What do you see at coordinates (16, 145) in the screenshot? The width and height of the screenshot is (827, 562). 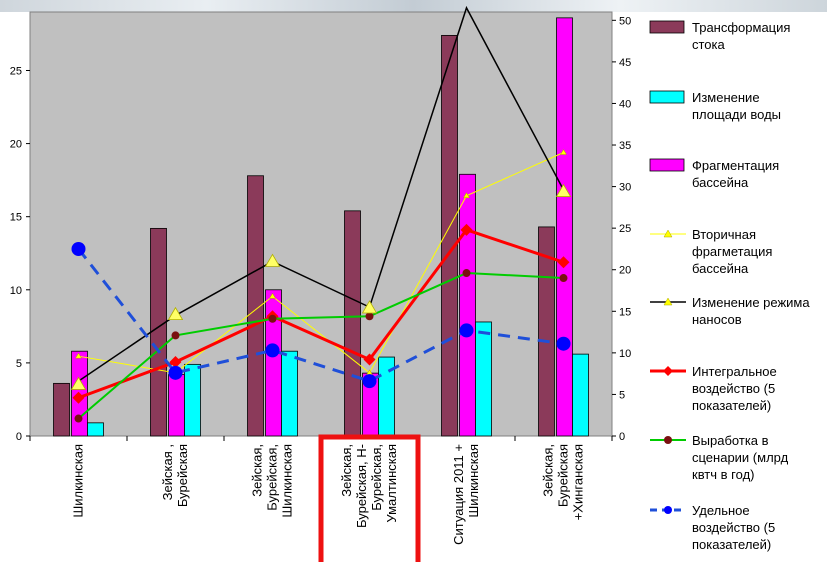 I see `left-tick-label: 20` at bounding box center [16, 145].